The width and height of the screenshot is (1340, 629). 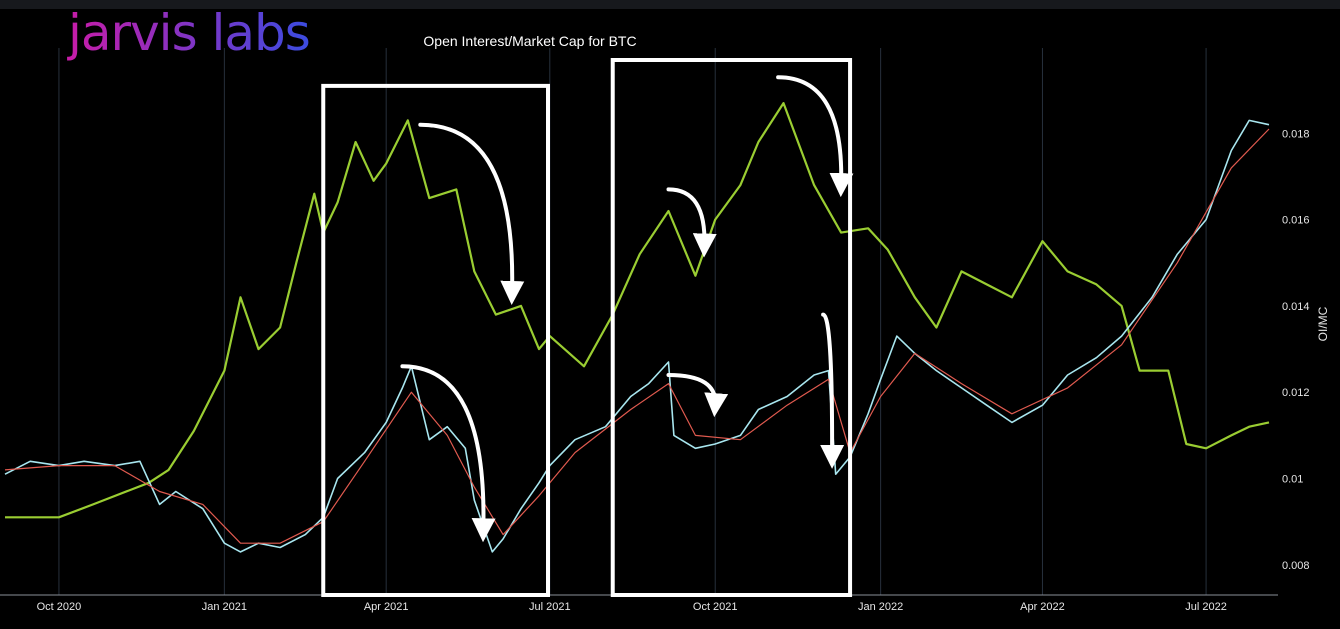 What do you see at coordinates (1296, 349) in the screenshot?
I see `y-tick-labels: 0.008 0.01 0.012 0.014 0.016 0.018` at bounding box center [1296, 349].